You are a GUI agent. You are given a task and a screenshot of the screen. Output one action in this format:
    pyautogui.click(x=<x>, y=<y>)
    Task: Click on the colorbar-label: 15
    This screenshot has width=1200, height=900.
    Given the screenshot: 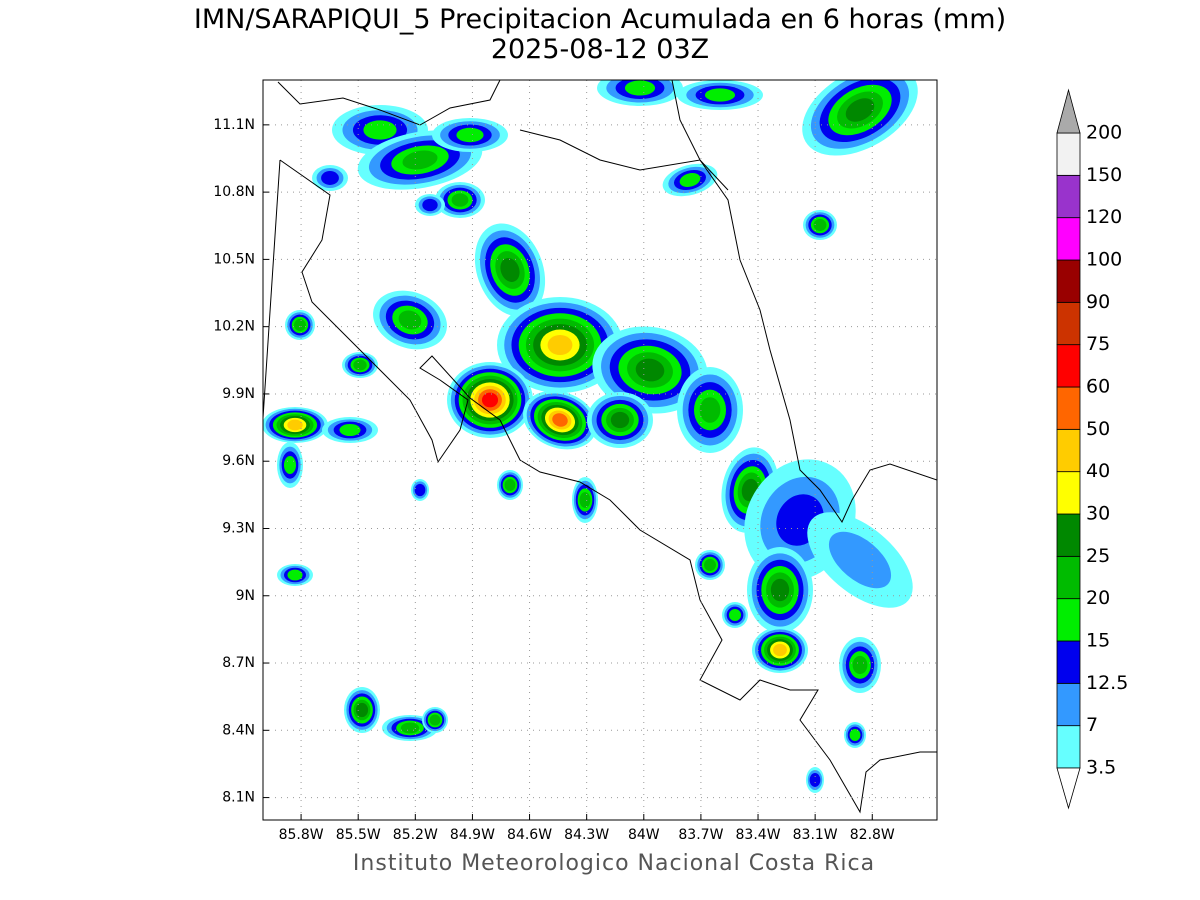 What is the action you would take?
    pyautogui.click(x=1098, y=641)
    